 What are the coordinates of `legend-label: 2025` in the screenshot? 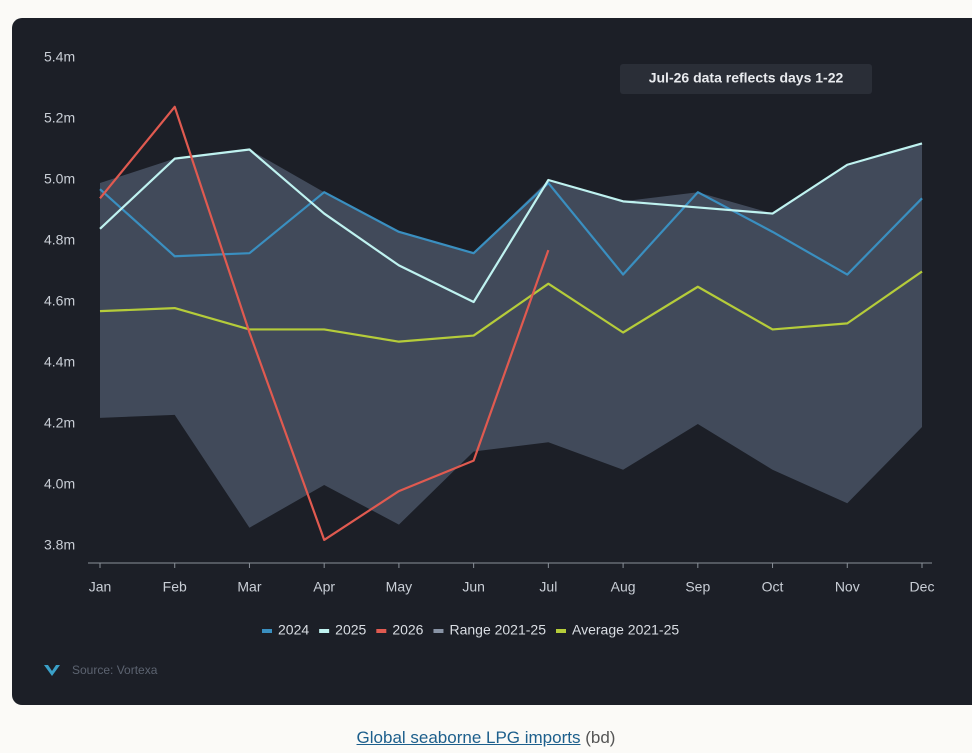 It's located at (350, 630).